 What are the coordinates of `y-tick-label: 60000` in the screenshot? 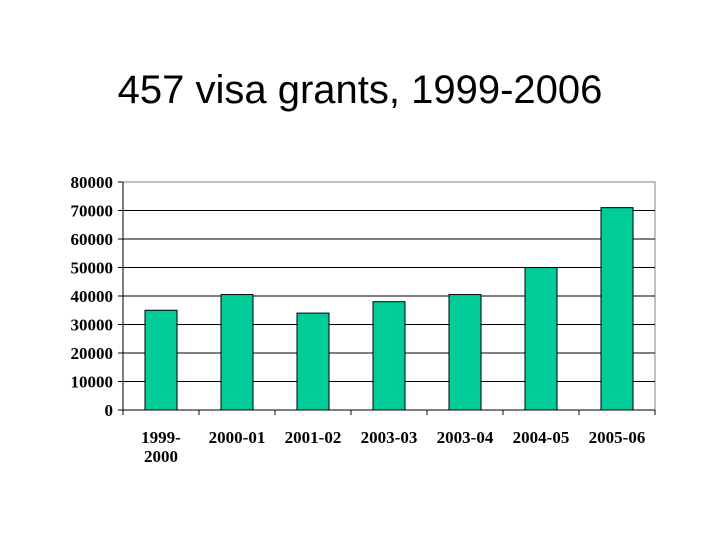 It's located at (92, 239).